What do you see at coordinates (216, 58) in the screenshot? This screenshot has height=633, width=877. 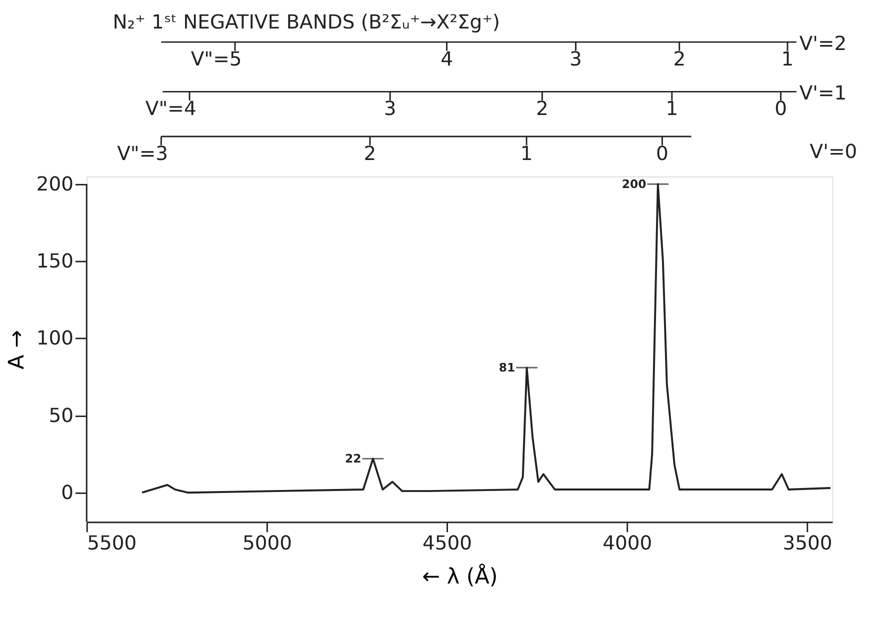 I see `text: V"=5` at bounding box center [216, 58].